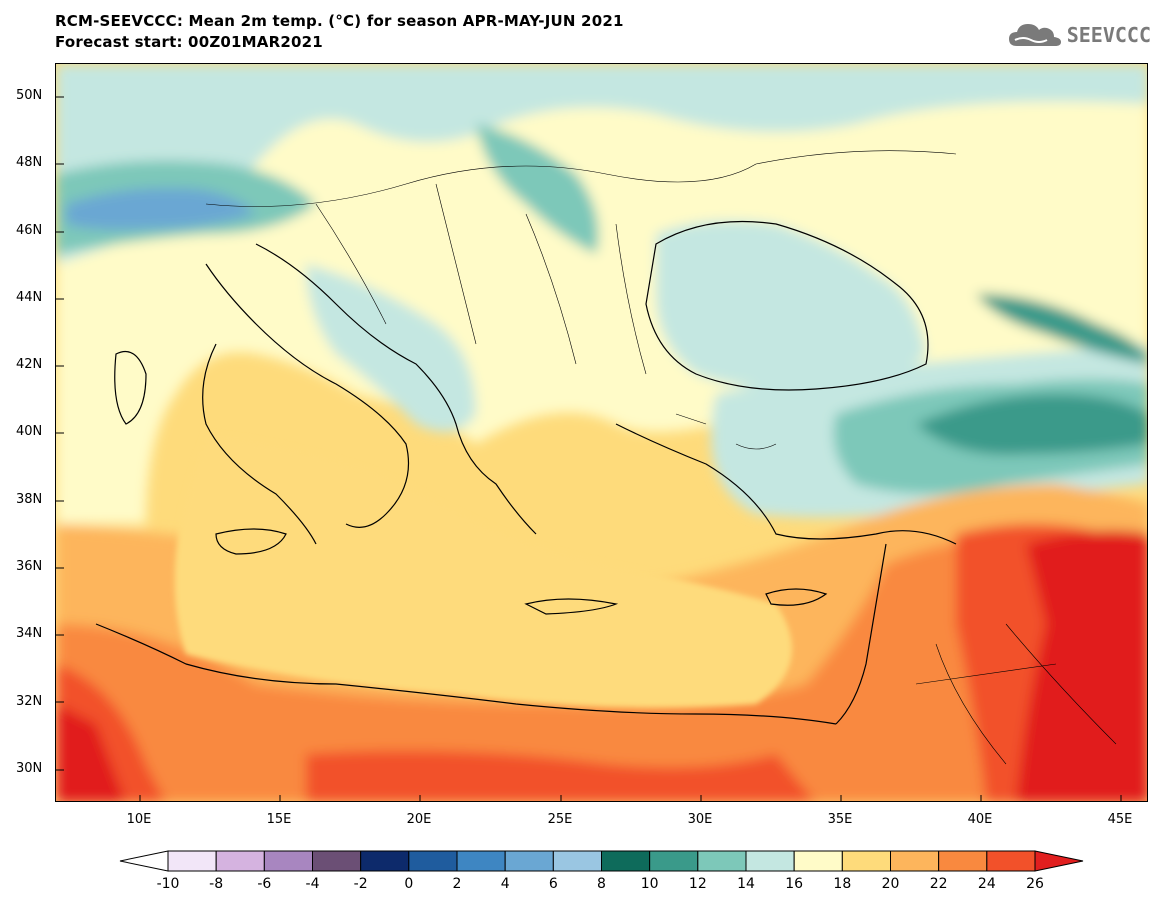 The width and height of the screenshot is (1165, 907). What do you see at coordinates (786, 484) in the screenshot?
I see `anatolia-coast` at bounding box center [786, 484].